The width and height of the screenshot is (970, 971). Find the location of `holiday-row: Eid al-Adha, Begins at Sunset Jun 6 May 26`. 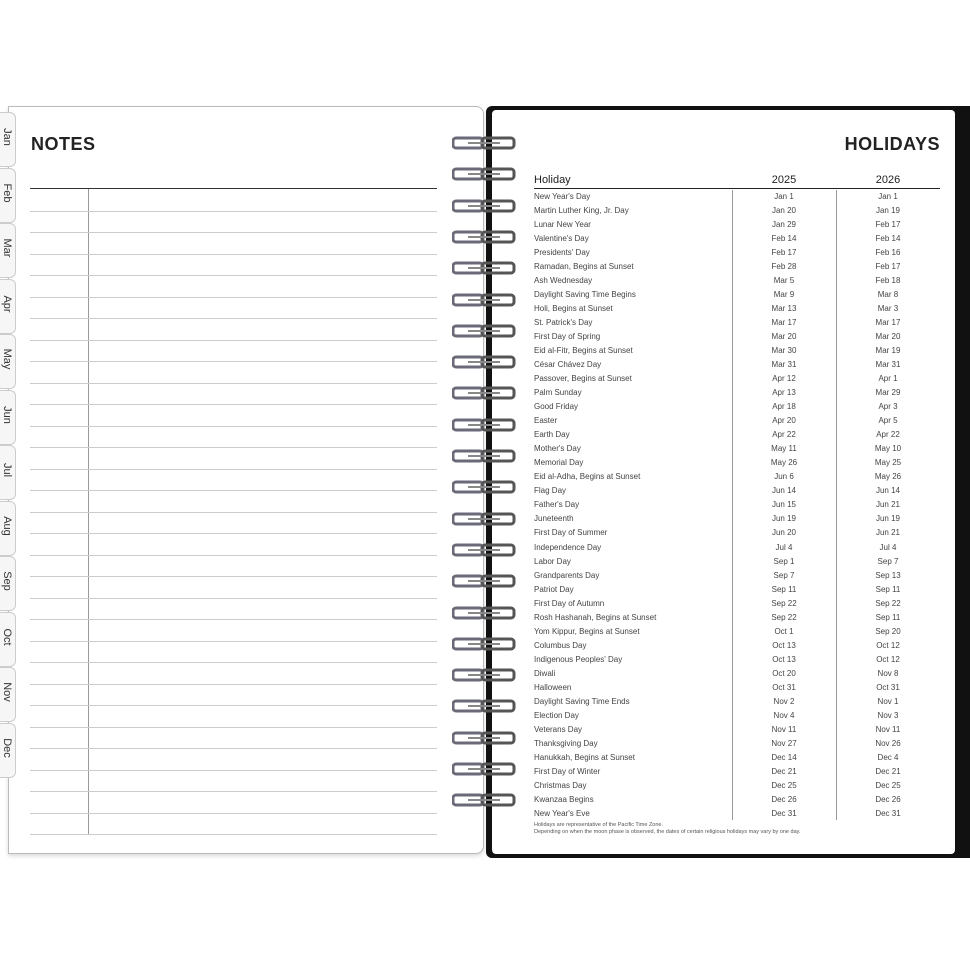

holiday-row: Eid al-Adha, Begins at Sunset Jun 6 May 26 is located at coordinates (737, 477).